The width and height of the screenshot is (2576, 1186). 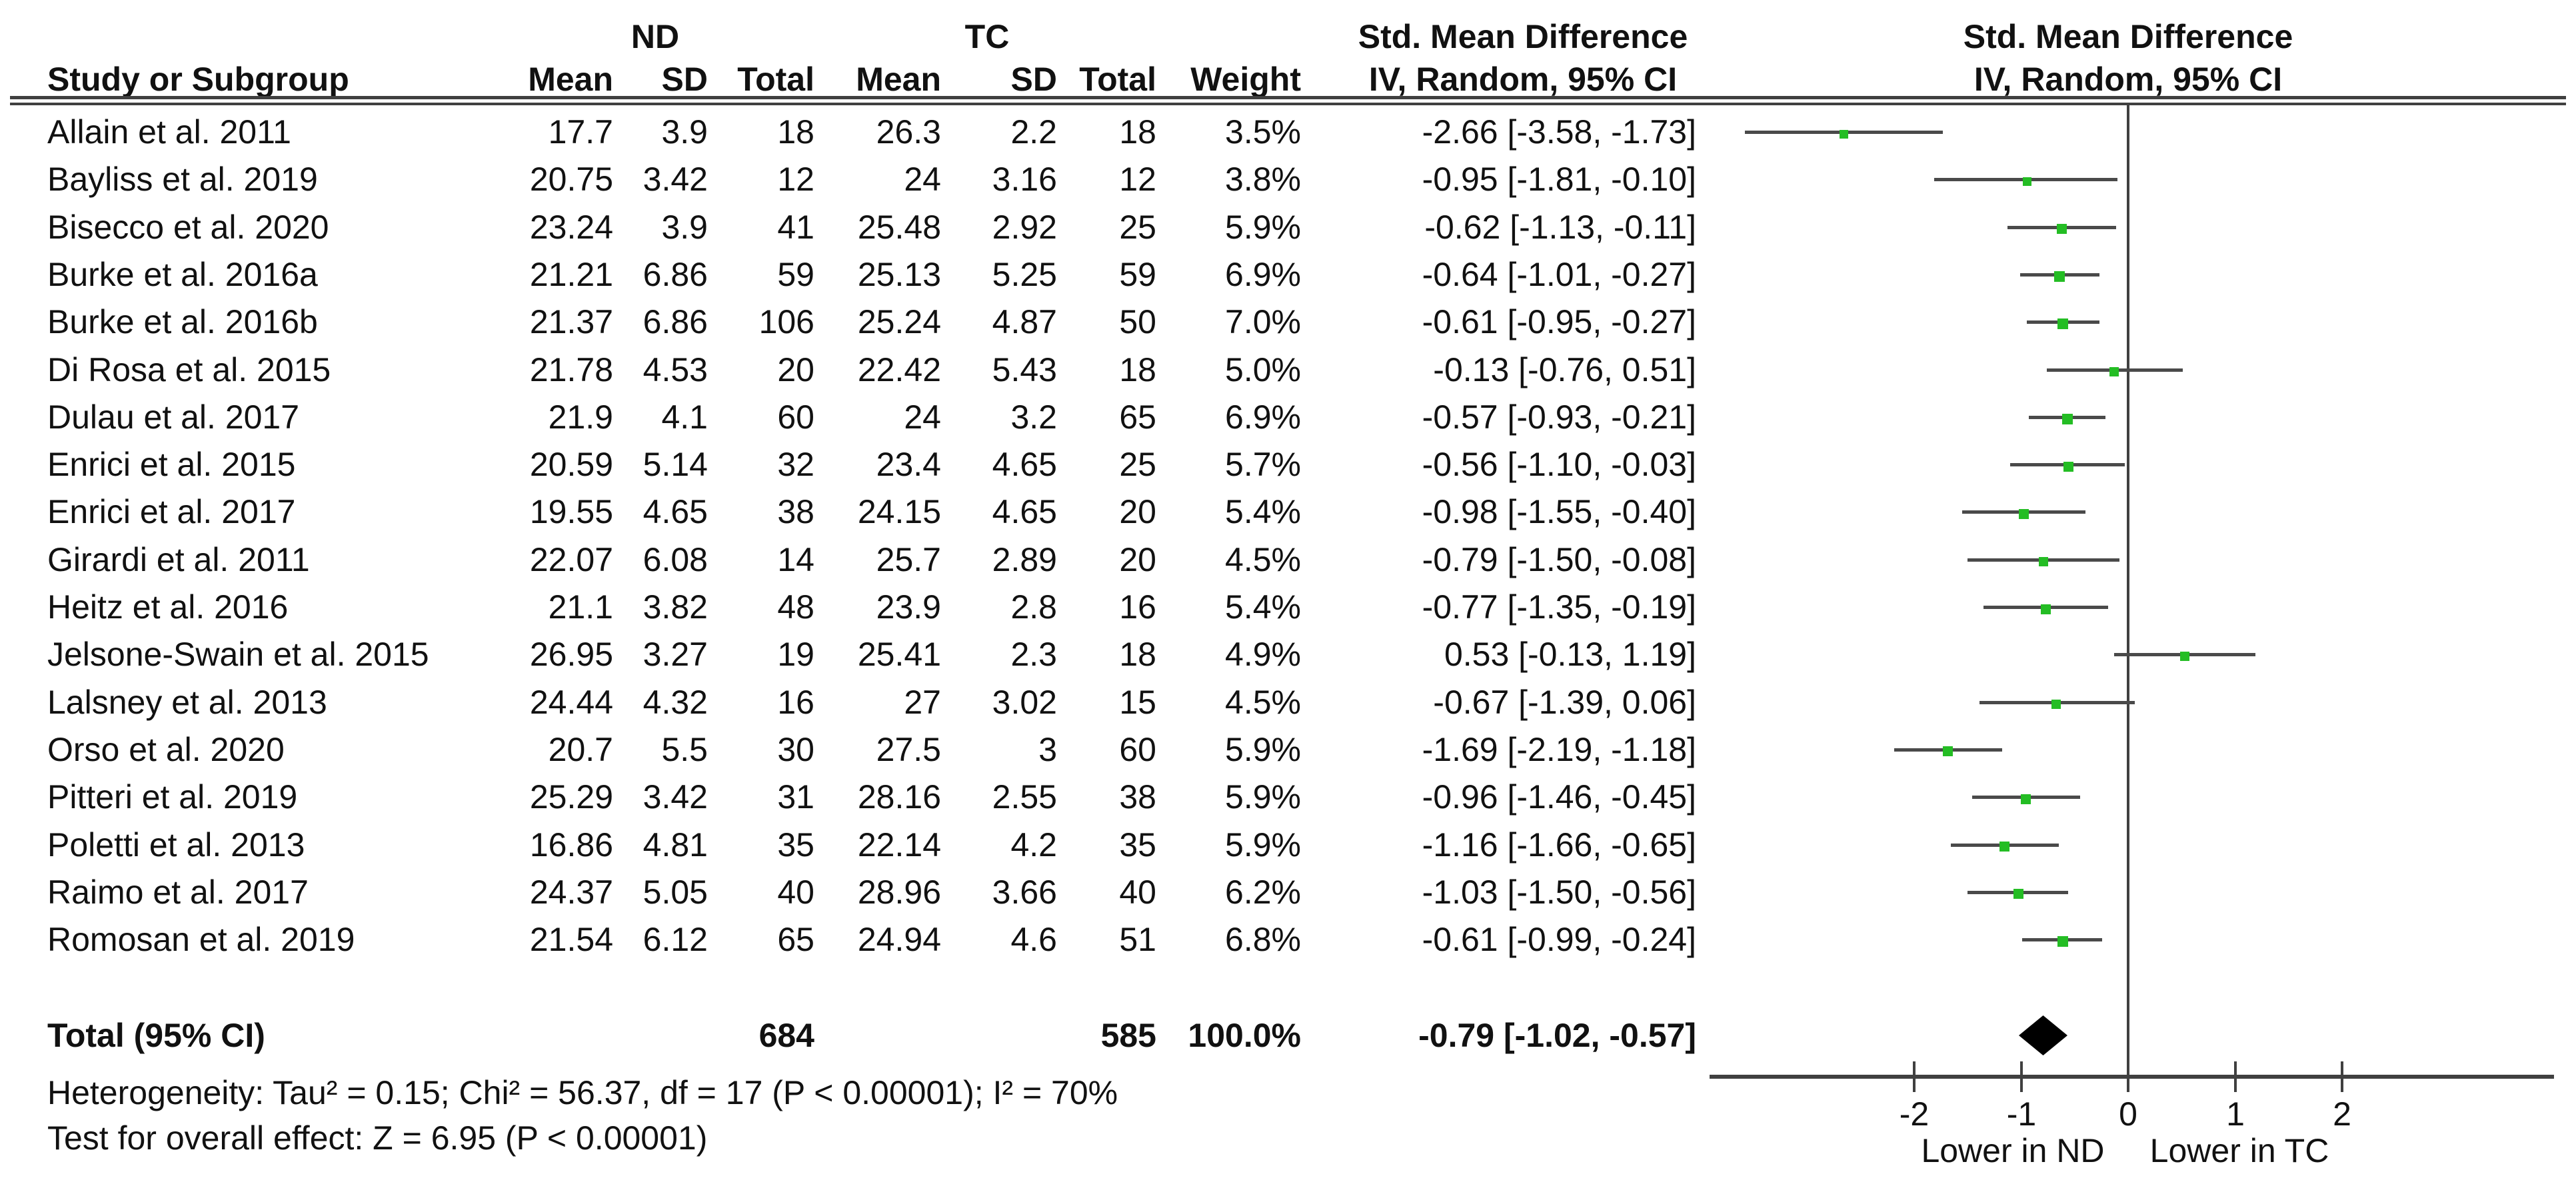 What do you see at coordinates (173, 417) in the screenshot?
I see `study-name: Dulau et al. 2017` at bounding box center [173, 417].